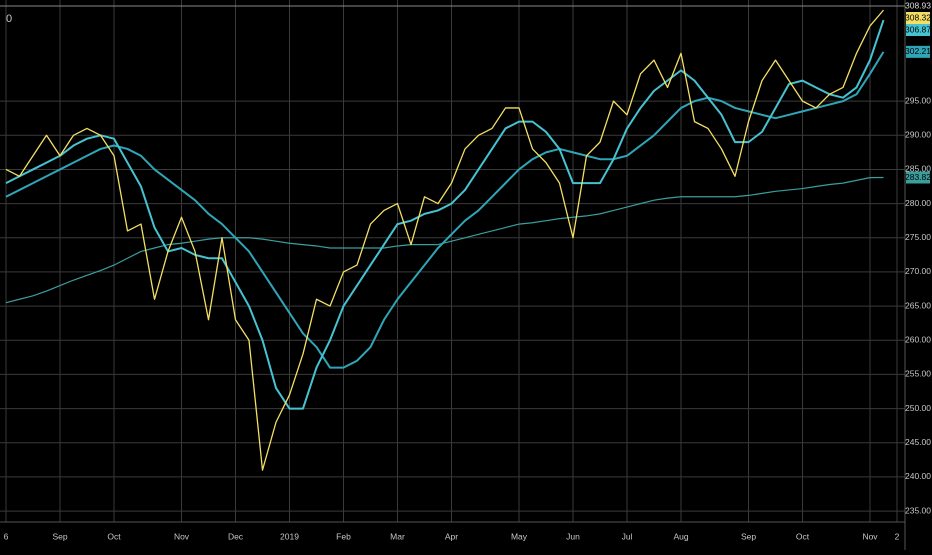 This screenshot has width=932, height=555. What do you see at coordinates (918, 100) in the screenshot?
I see `y-tick-label: 295.00` at bounding box center [918, 100].